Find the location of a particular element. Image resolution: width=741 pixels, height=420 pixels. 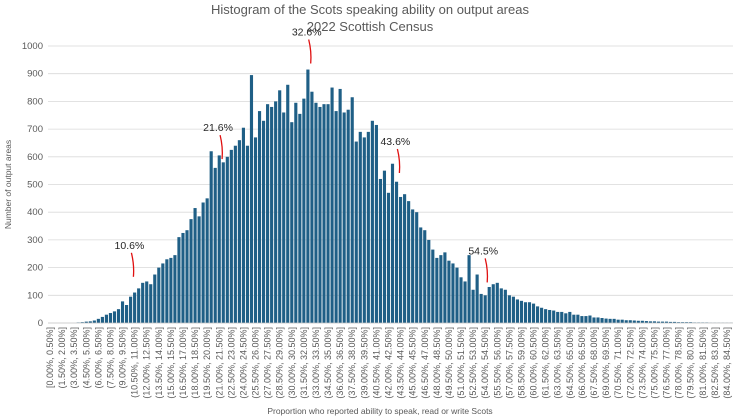

x-tick-label: (43.50%, 44.00%] is located at coordinates (401, 363).